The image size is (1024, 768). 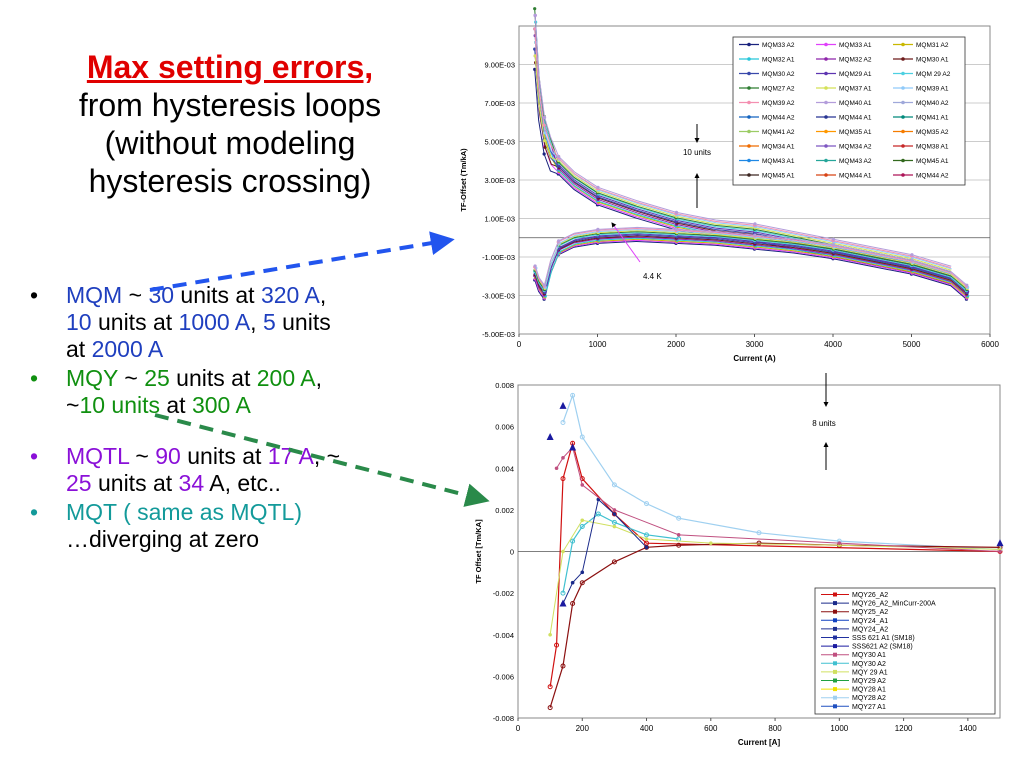 What do you see at coordinates (855, 60) in the screenshot?
I see `legend-label: MQM32 A2` at bounding box center [855, 60].